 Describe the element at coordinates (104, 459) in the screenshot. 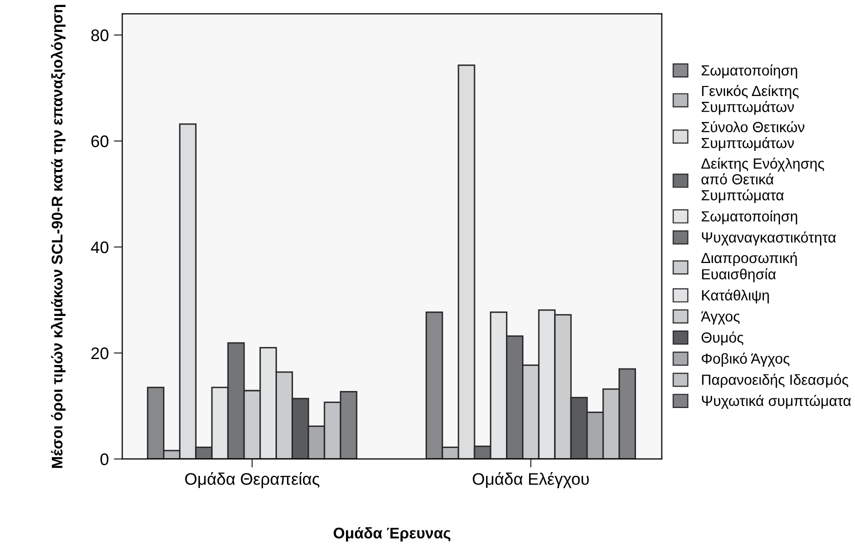

I see `y-tick-label: 0` at that location.